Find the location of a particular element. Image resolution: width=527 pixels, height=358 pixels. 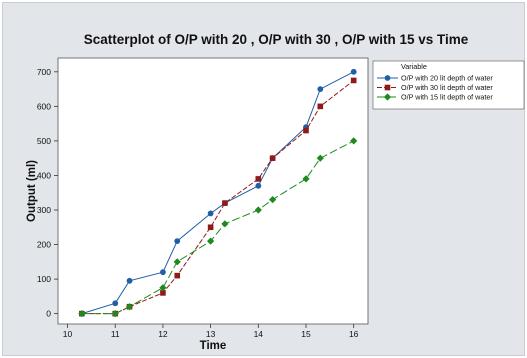

legend-item: O/P with 20 lit depth of water is located at coordinates (435, 78).